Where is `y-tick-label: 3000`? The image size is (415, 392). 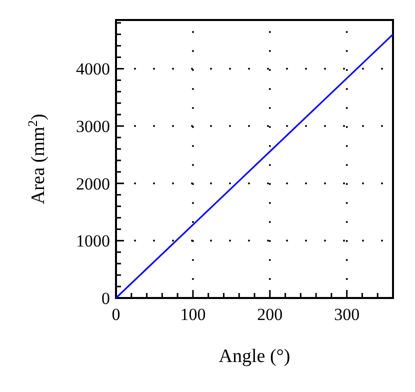 y-tick-label: 3000 is located at coordinates (93, 126).